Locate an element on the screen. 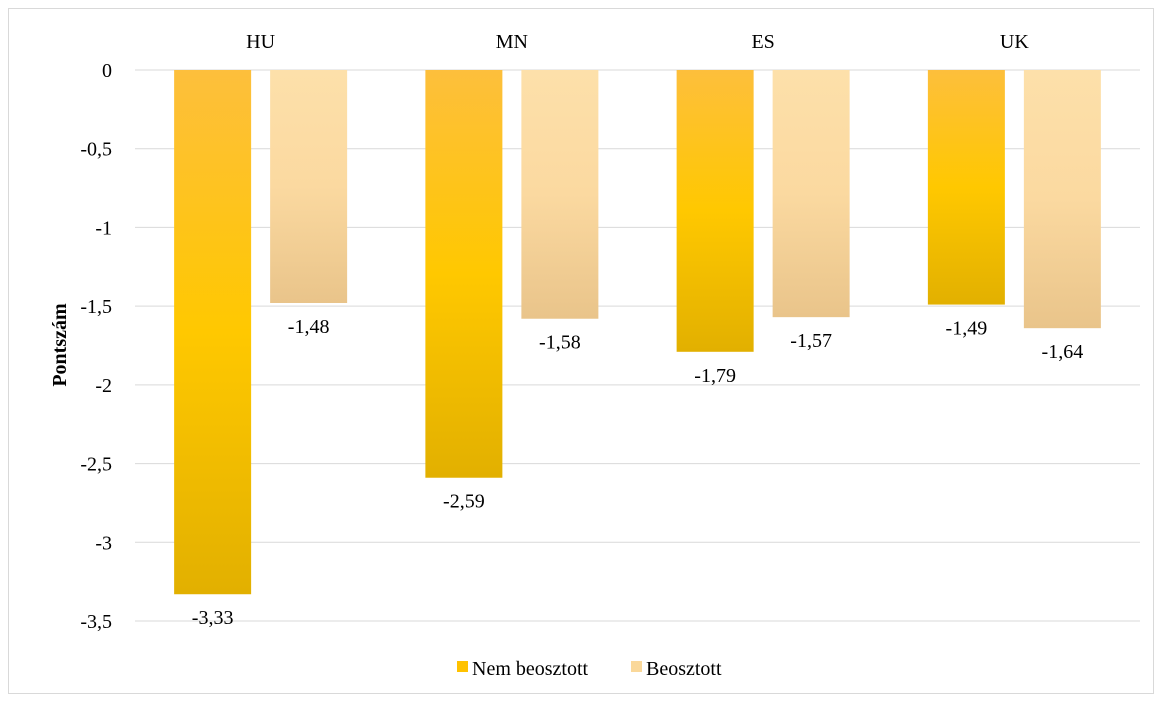 Image resolution: width=1162 pixels, height=702 pixels. bar-mn-nem-beosztott is located at coordinates (464, 274).